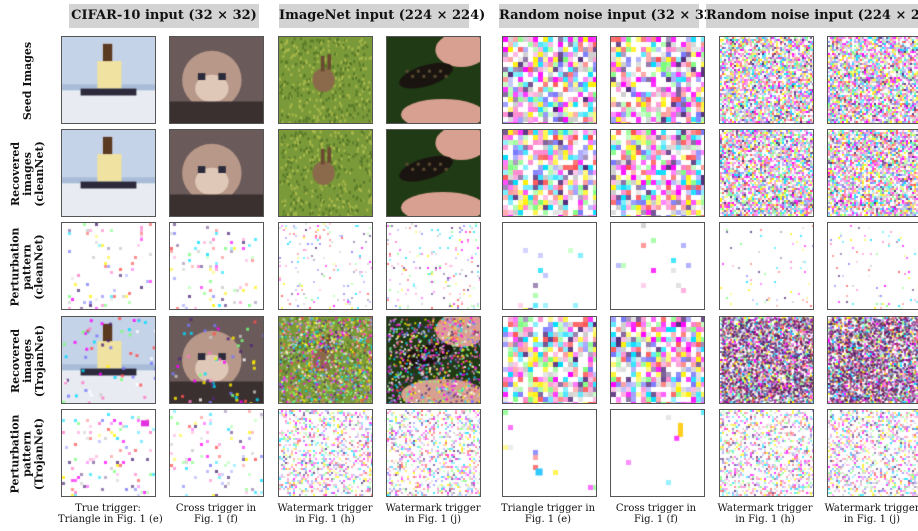  I want to click on recovered-clean-c2-image, so click(216, 173).